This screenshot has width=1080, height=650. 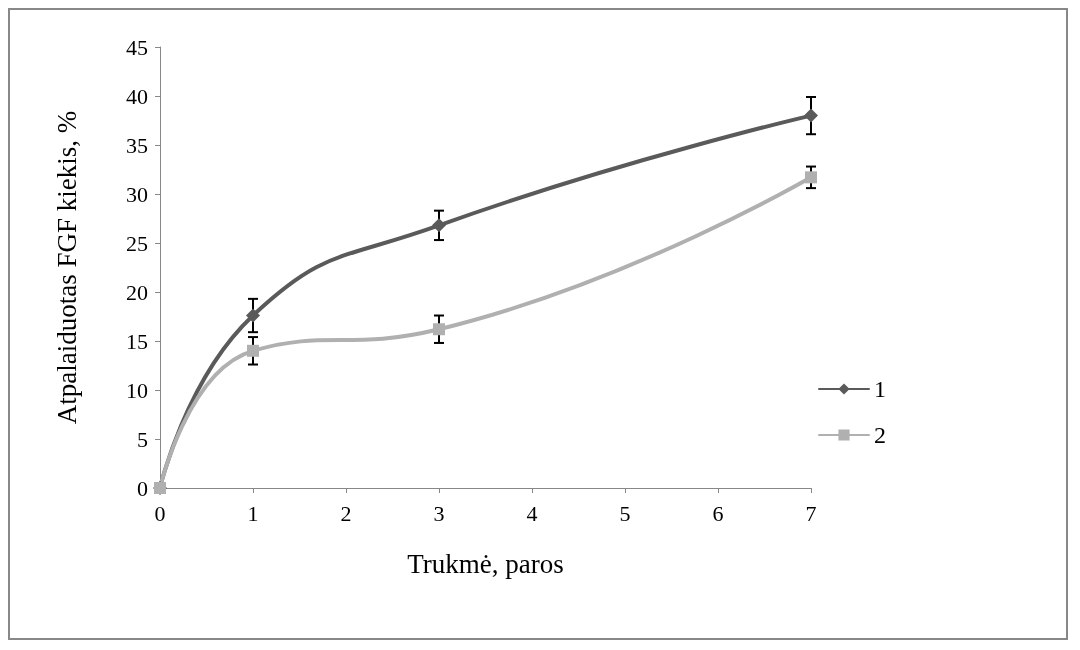 What do you see at coordinates (811, 513) in the screenshot?
I see `x-tick-label: 7` at bounding box center [811, 513].